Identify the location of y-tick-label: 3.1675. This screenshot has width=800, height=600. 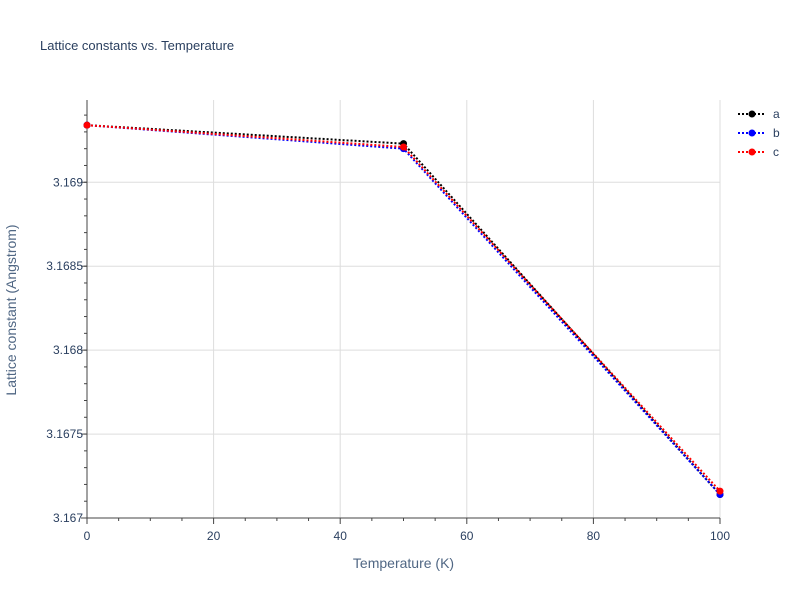
(64, 434).